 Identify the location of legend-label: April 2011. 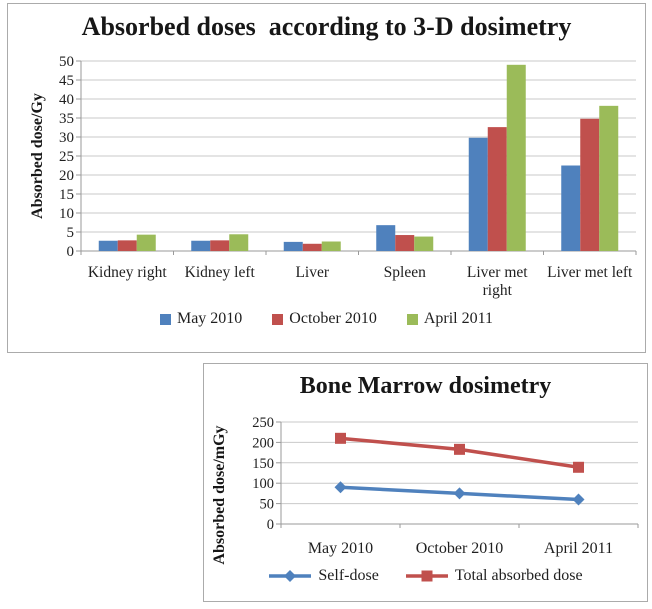
(458, 318).